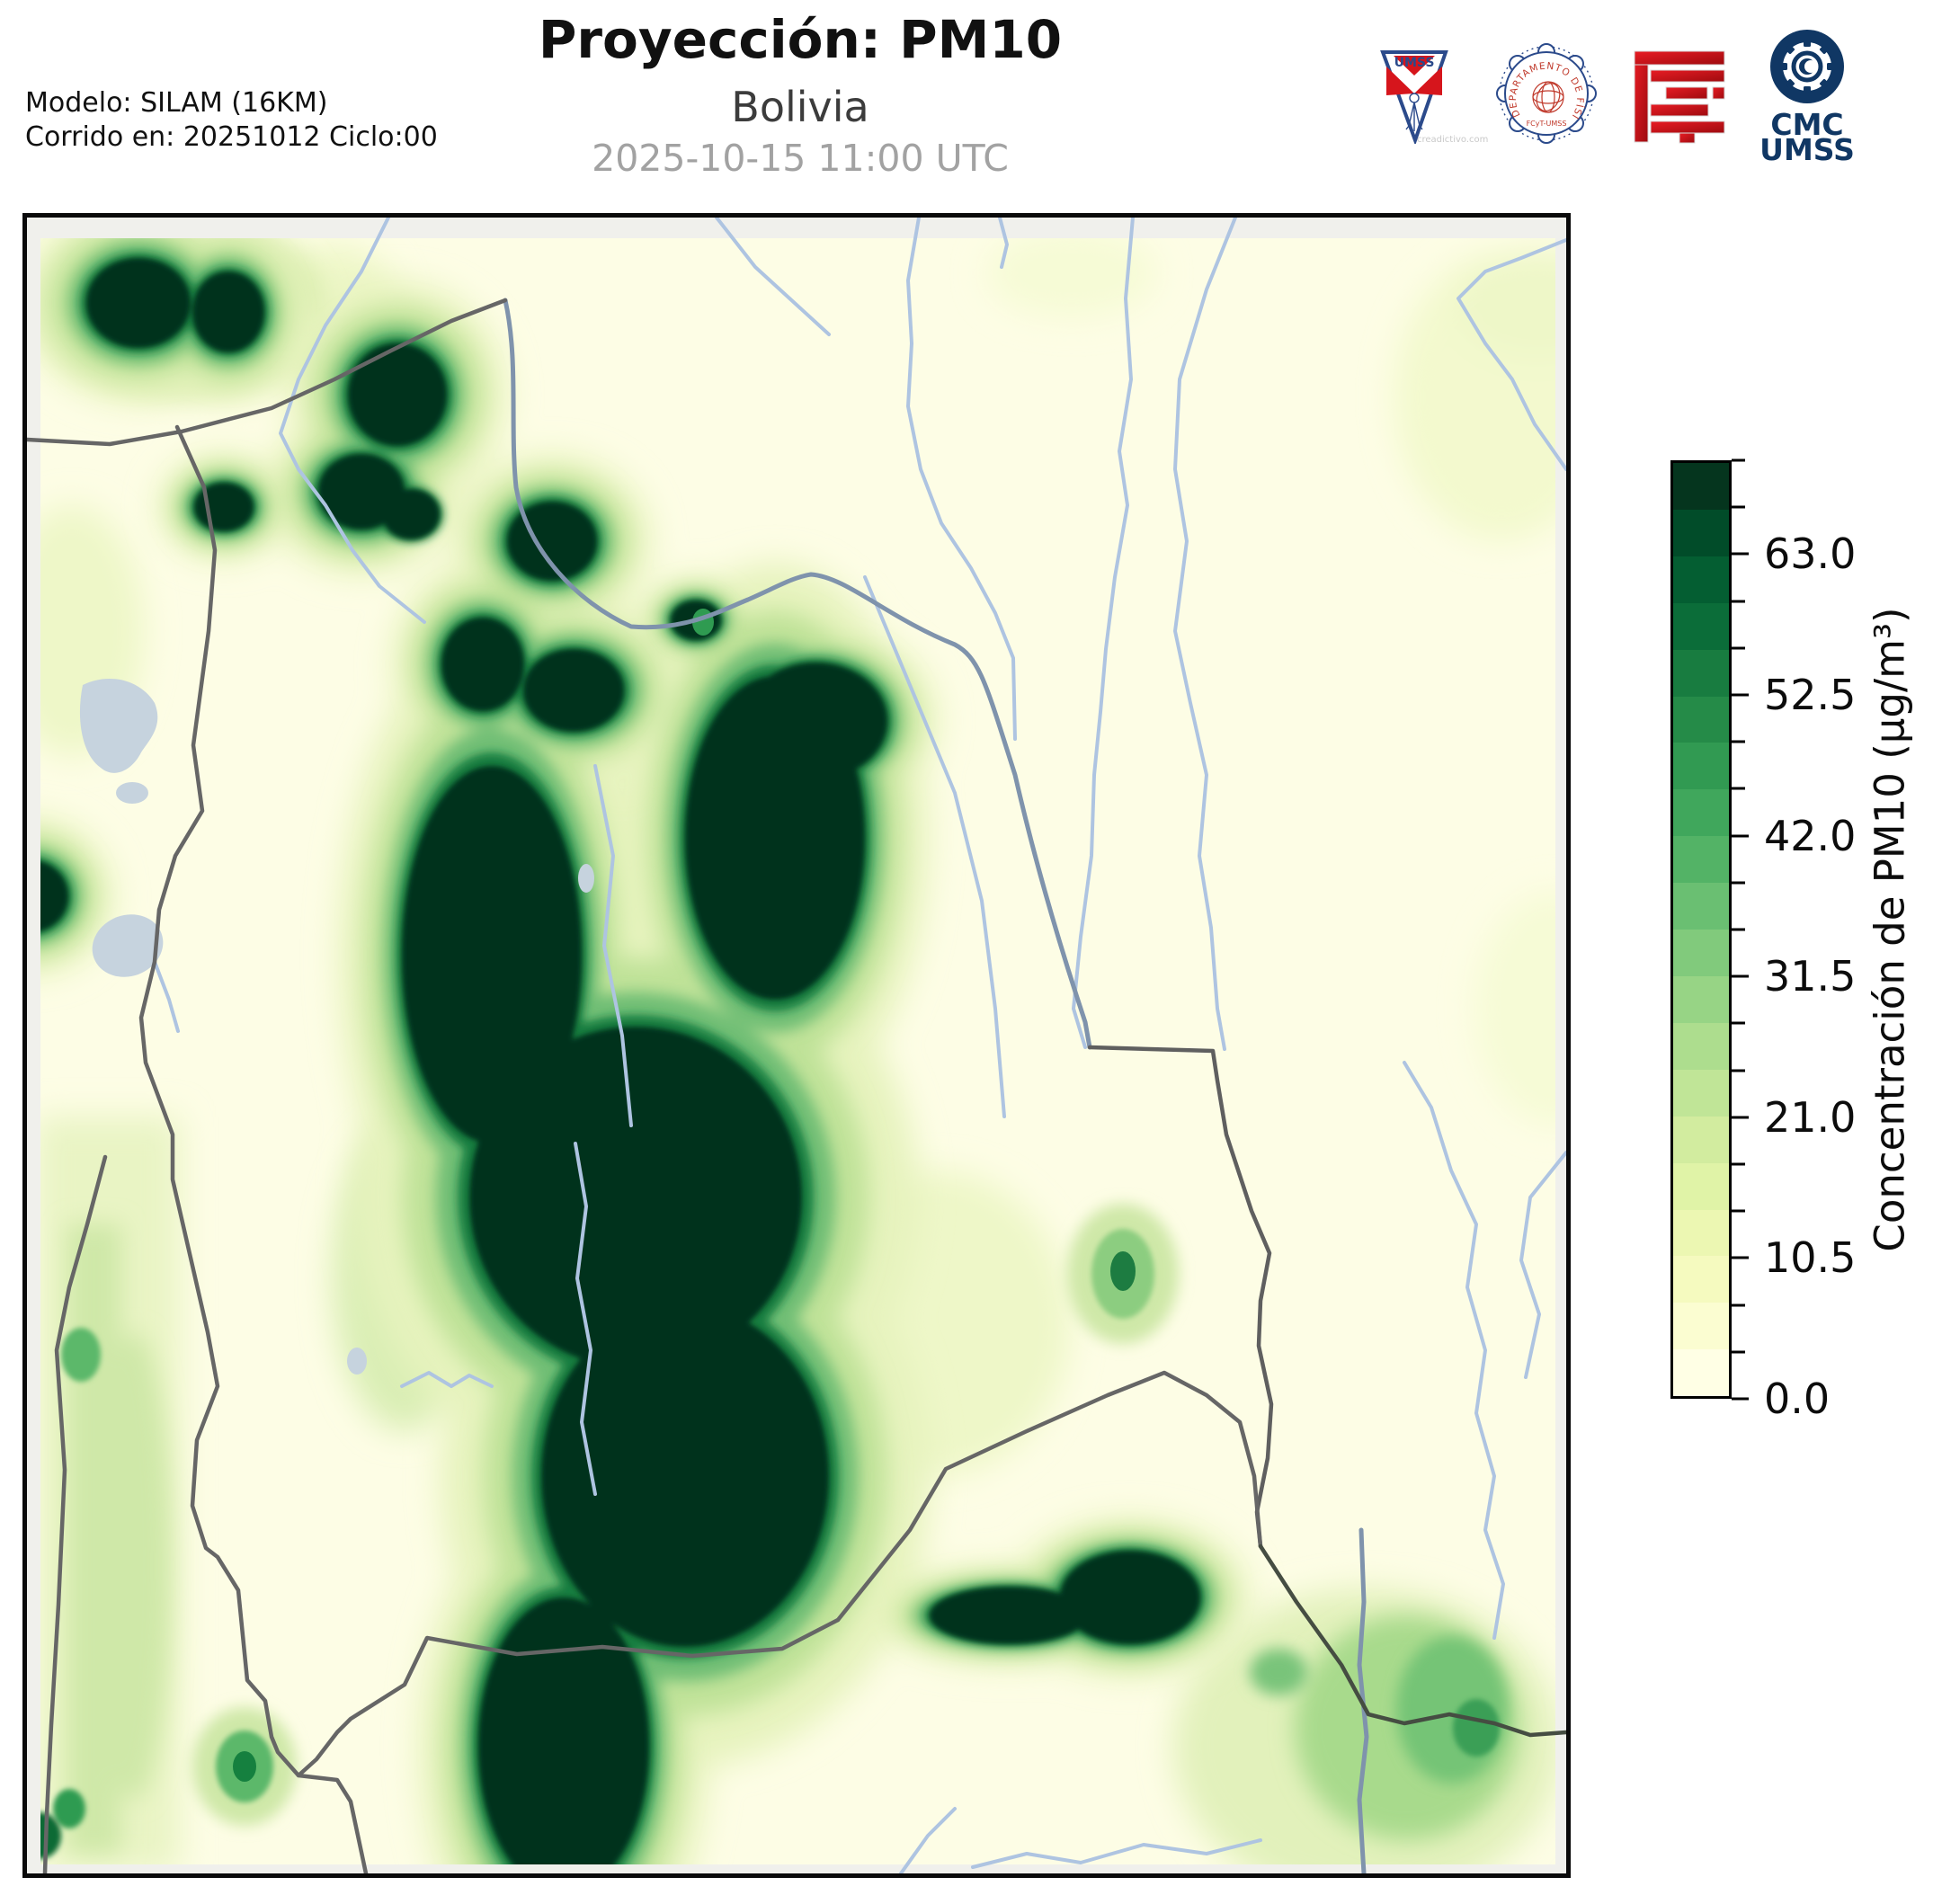 The width and height of the screenshot is (1942, 1904). Describe the element at coordinates (336, 1026) in the screenshot. I see `lakes` at that location.